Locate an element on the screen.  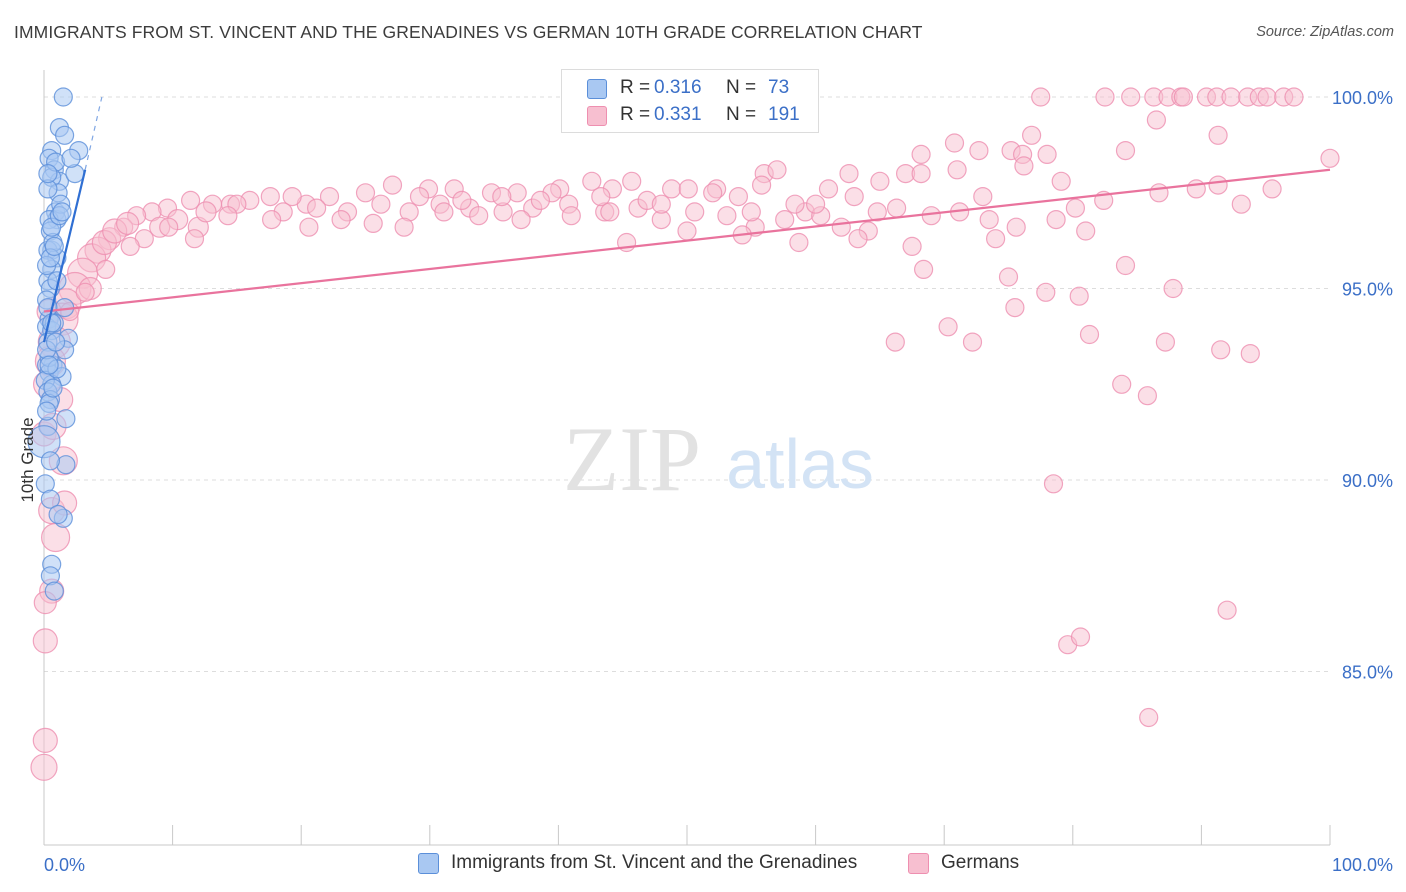
legend-row-immigrants: R = 0.316 N = 73 is located at coordinates (690, 88).